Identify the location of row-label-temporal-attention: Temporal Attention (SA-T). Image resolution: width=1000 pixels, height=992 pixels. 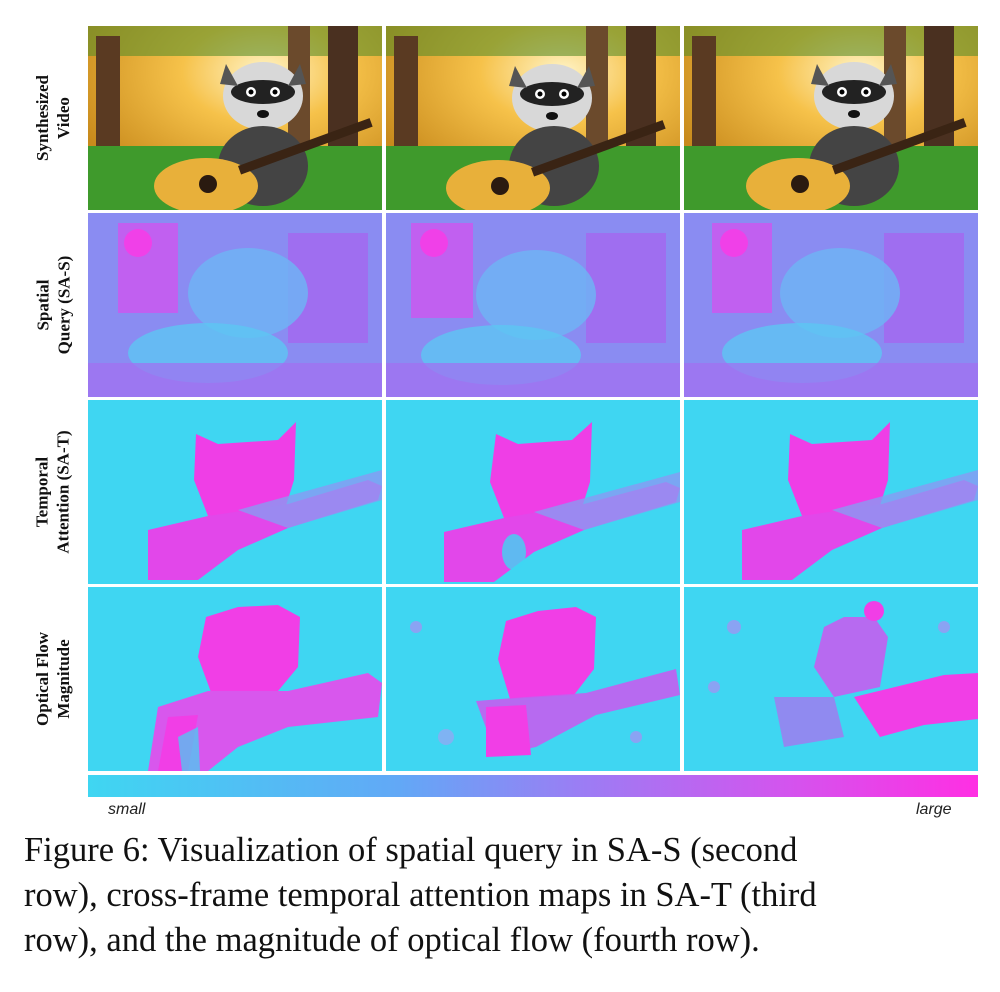
(53, 492).